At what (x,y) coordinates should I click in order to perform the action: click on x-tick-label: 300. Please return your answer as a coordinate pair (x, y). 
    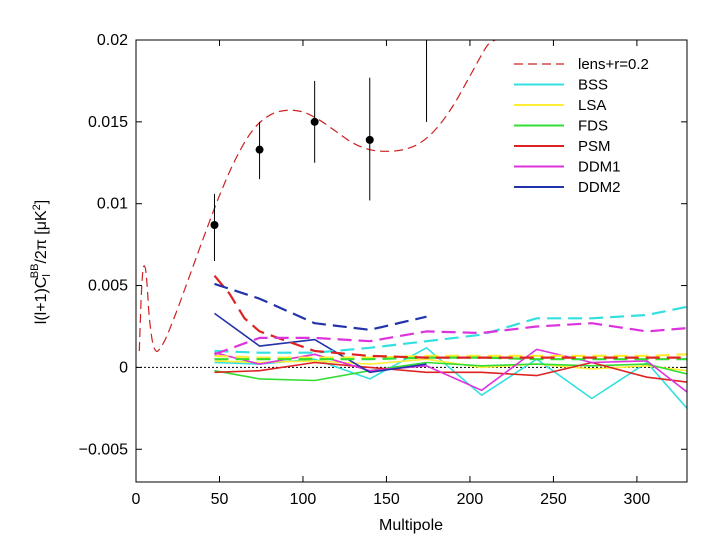
    Looking at the image, I should click on (637, 499).